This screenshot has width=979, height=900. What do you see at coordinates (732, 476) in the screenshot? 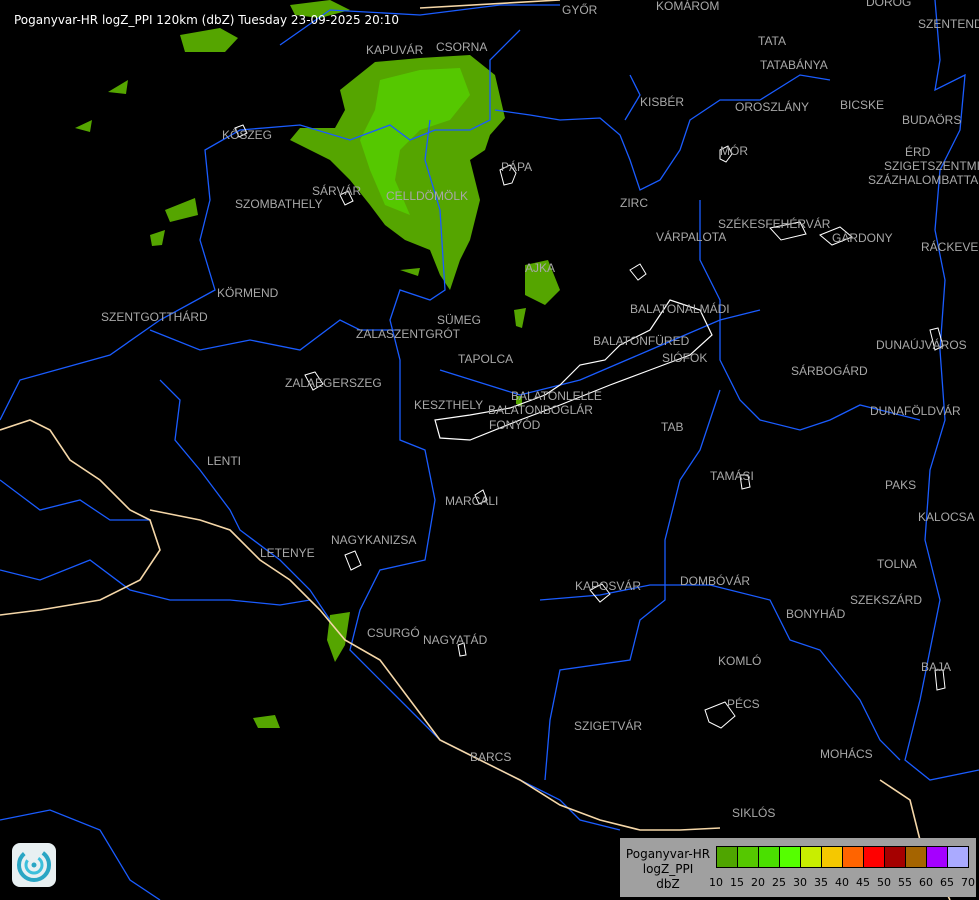
I see `city-label: TAMÁSI` at bounding box center [732, 476].